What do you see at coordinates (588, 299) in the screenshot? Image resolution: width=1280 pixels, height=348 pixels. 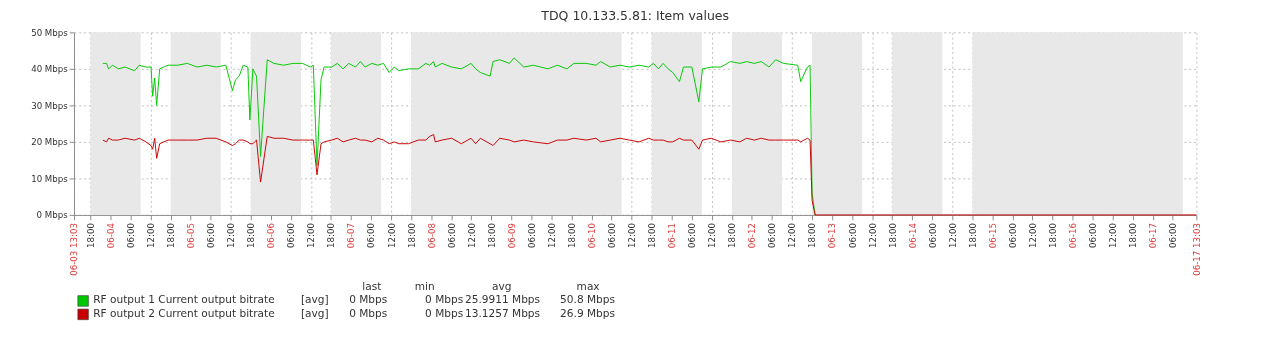 I see `text: 50.8 Mbps` at bounding box center [588, 299].